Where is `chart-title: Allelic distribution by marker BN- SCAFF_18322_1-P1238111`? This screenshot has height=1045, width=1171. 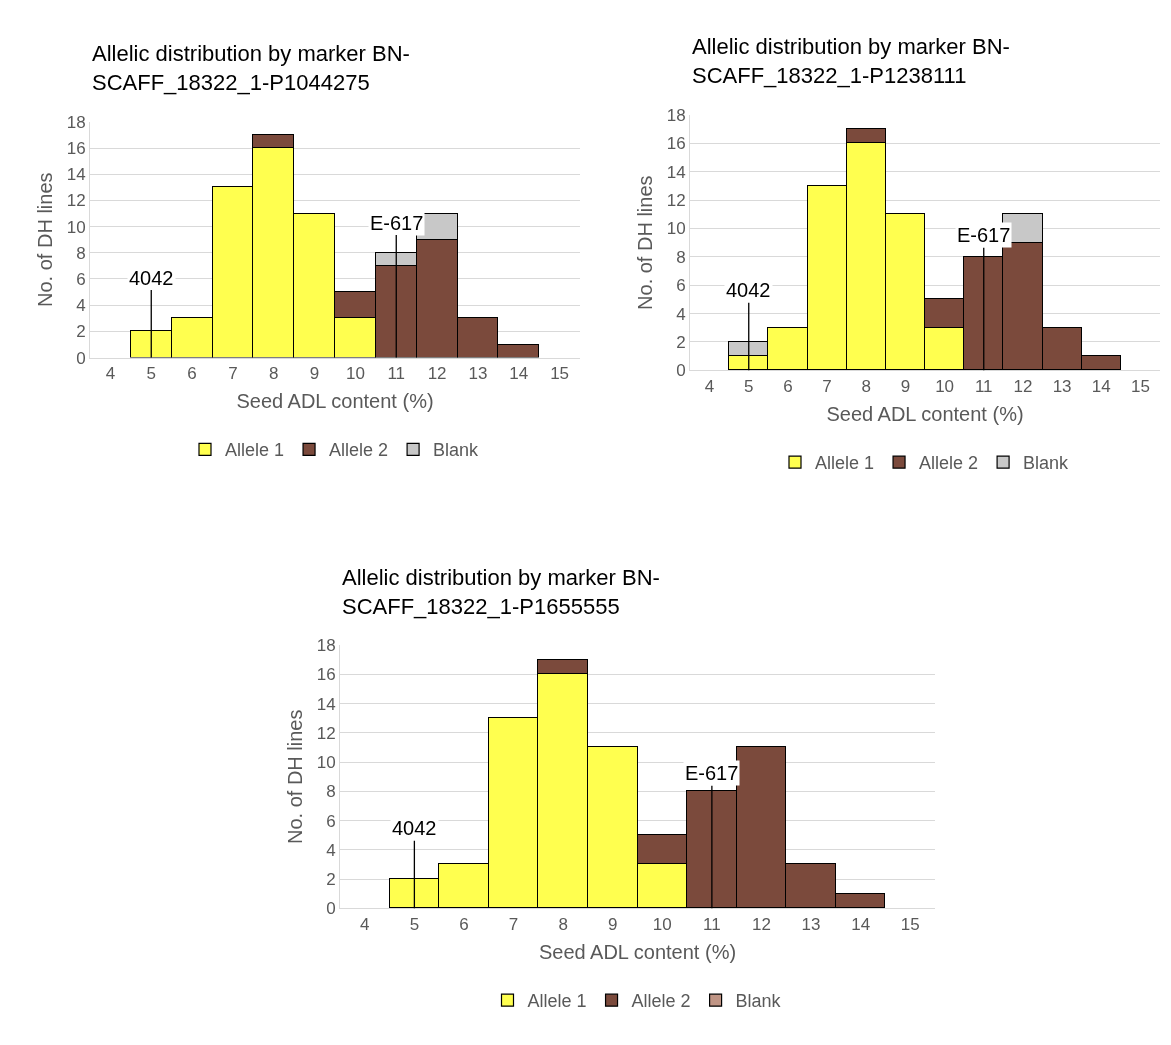
chart-title: Allelic distribution by marker BN- SCAFF_18322_1-P1238111 is located at coordinates (851, 61).